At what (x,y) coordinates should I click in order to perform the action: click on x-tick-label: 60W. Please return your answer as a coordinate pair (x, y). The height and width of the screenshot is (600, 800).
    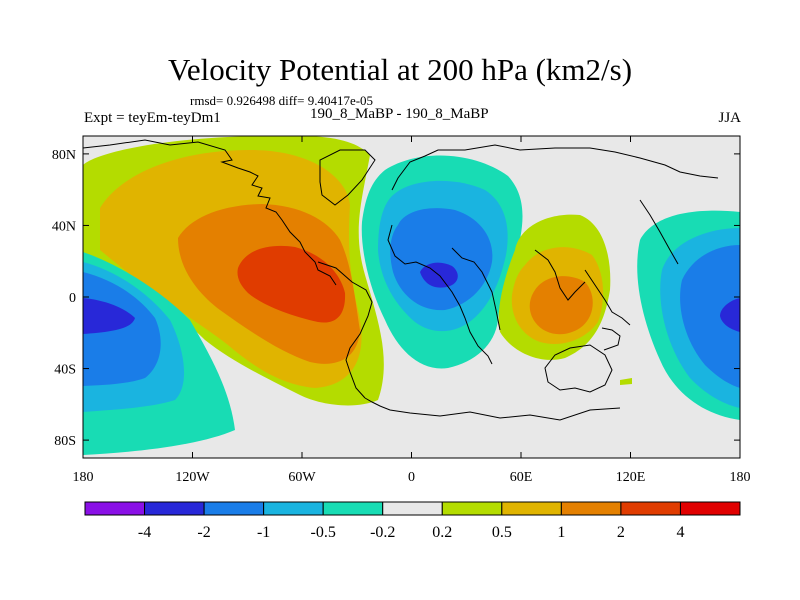
    Looking at the image, I should click on (302, 477).